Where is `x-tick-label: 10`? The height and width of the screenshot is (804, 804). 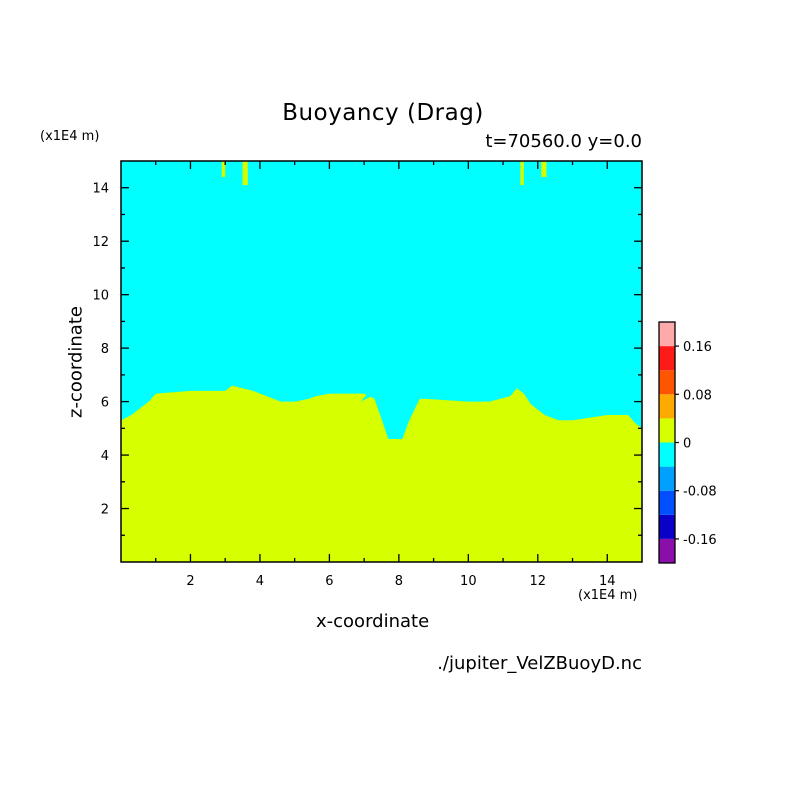
x-tick-label: 10 is located at coordinates (468, 581).